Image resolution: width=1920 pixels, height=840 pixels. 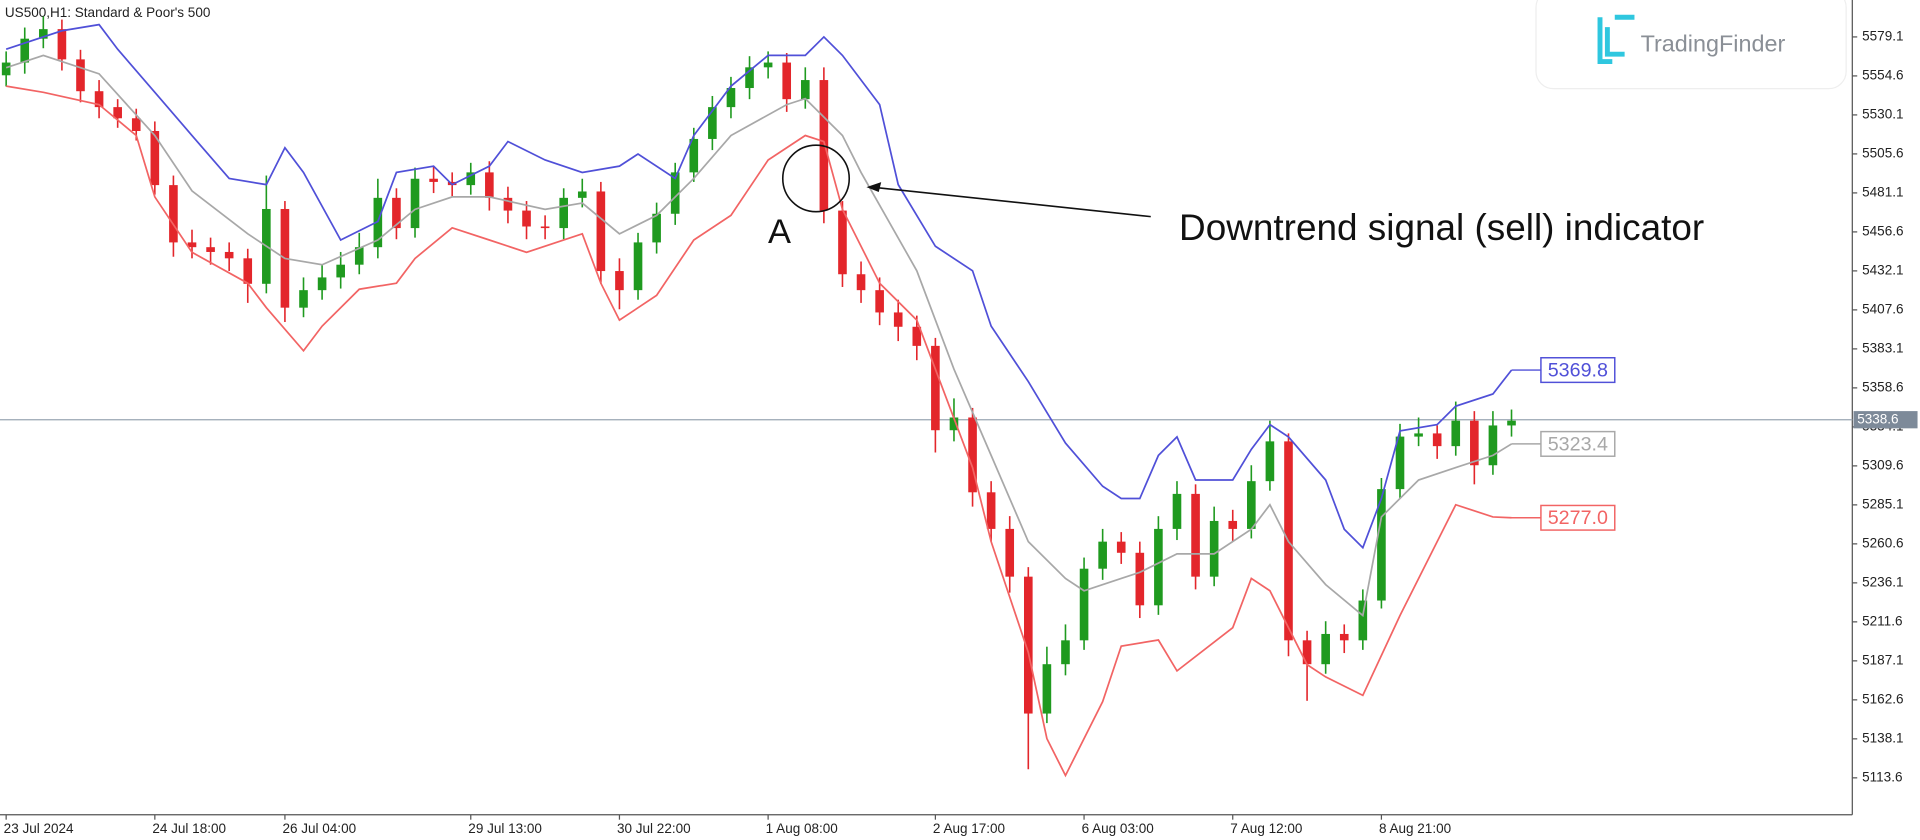 What do you see at coordinates (654, 828) in the screenshot?
I see `x-tick-label: 30 Jul 22:00` at bounding box center [654, 828].